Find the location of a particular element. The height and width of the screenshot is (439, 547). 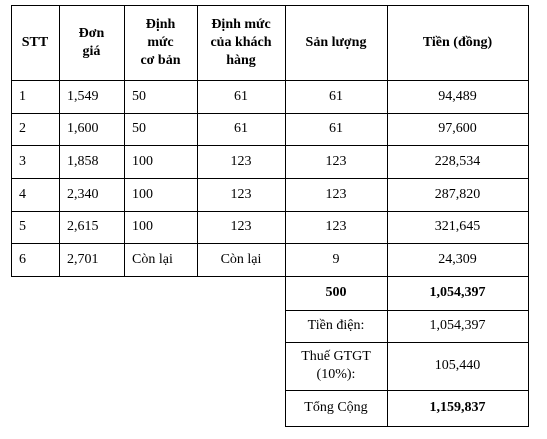

table-row-4-tien: 287,820 is located at coordinates (457, 194).